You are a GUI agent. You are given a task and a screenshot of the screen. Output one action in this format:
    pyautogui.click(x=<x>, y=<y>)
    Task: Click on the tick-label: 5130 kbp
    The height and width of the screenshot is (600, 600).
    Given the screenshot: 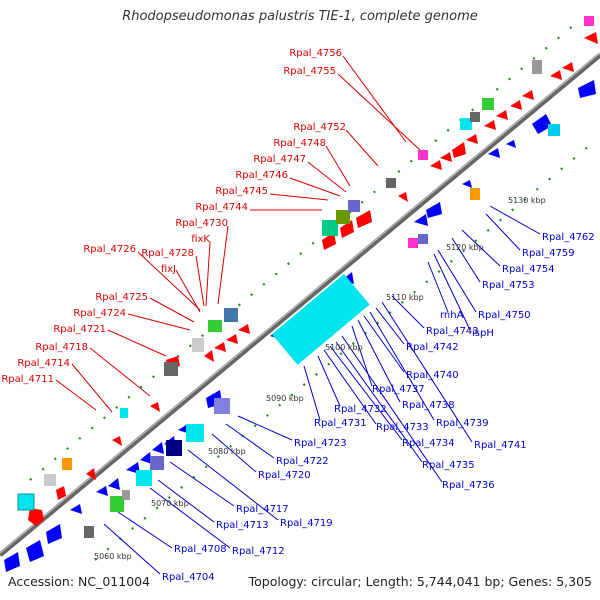 What is the action you would take?
    pyautogui.click(x=527, y=200)
    